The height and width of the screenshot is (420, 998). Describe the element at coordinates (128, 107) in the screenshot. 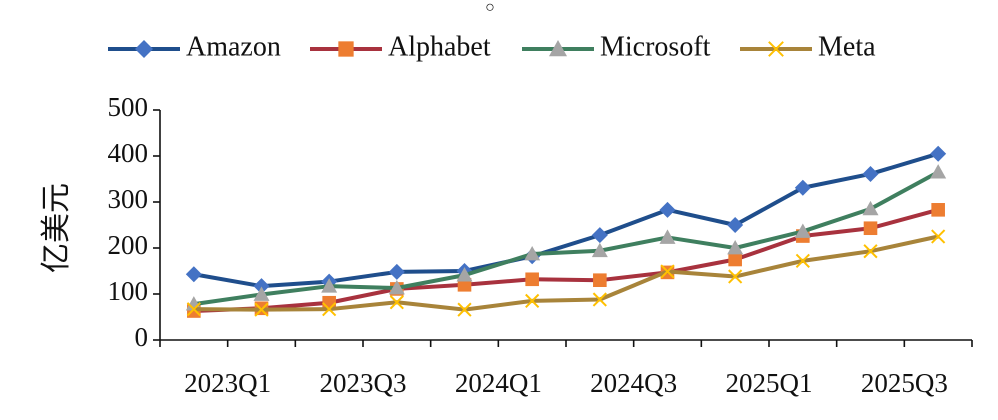

I see `y-tick-label: 500` at that location.